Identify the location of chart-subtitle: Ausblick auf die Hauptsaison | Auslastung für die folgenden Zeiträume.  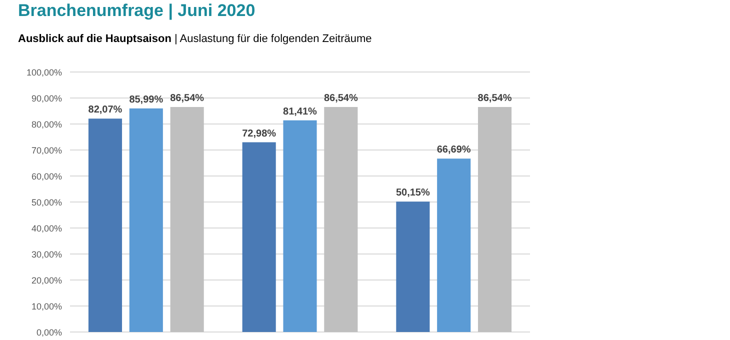
(195, 39).